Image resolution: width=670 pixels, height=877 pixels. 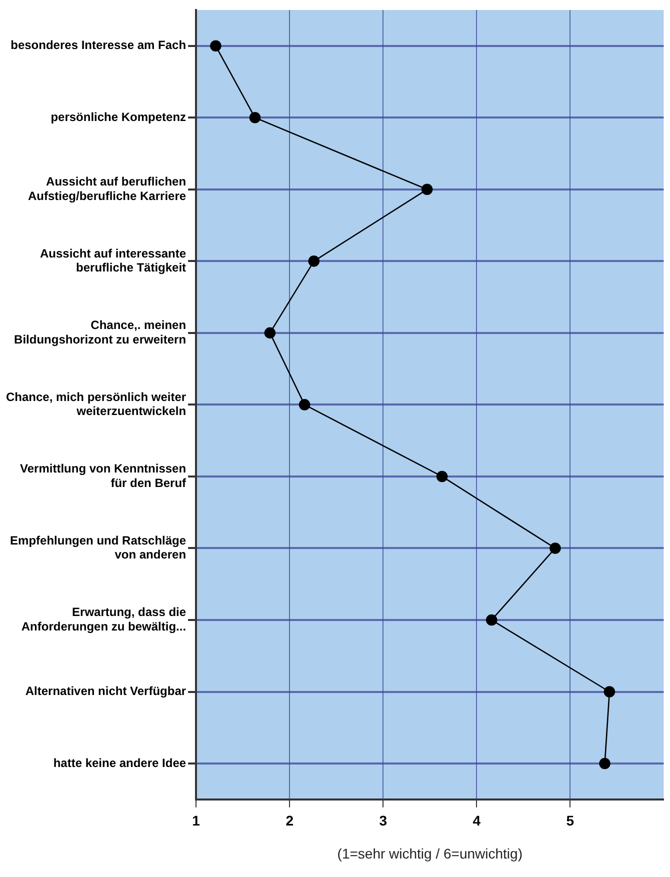 What do you see at coordinates (383, 820) in the screenshot?
I see `x-tick-label: 3` at bounding box center [383, 820].